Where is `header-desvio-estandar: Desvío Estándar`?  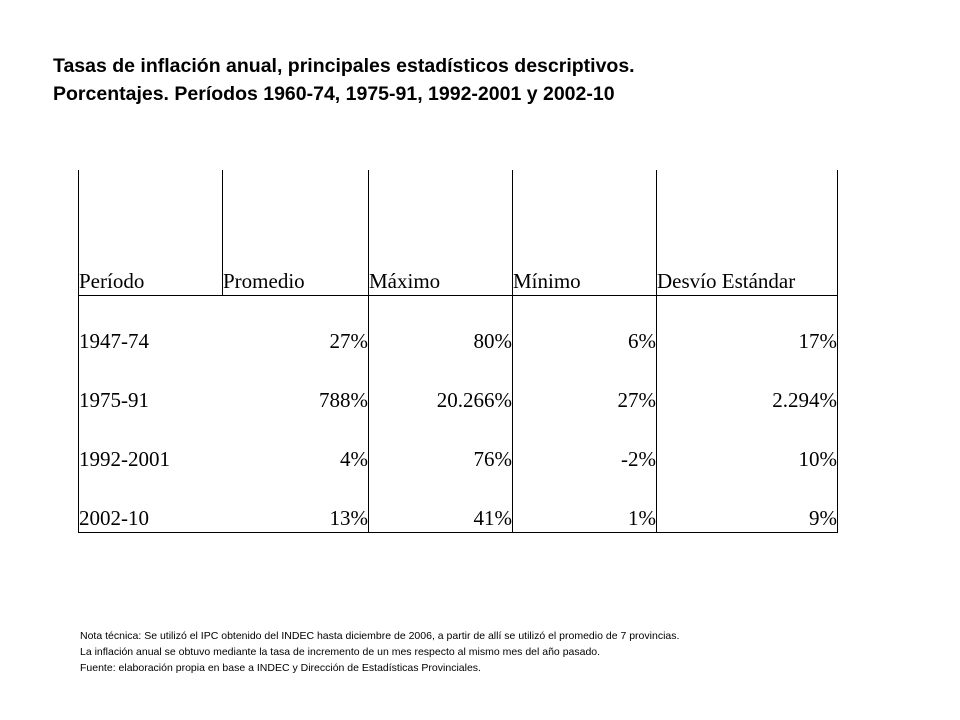
header-desvio-estandar: Desvío Estándar is located at coordinates (747, 233).